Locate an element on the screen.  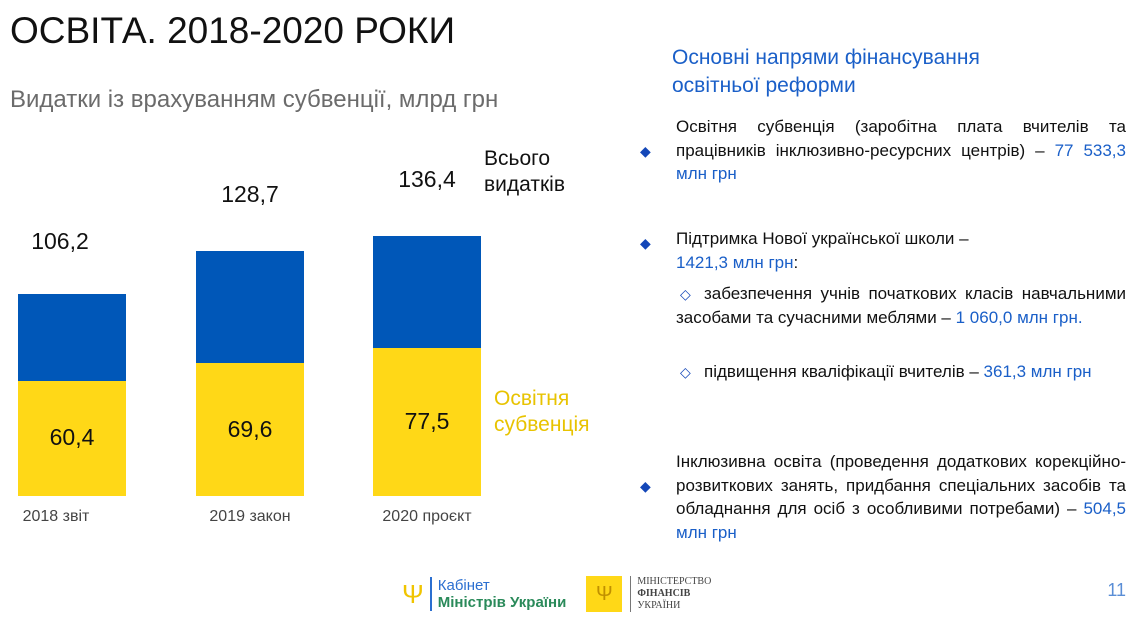
cabinet-logo: Кабінет Міністрів України is located at coordinates (498, 594).